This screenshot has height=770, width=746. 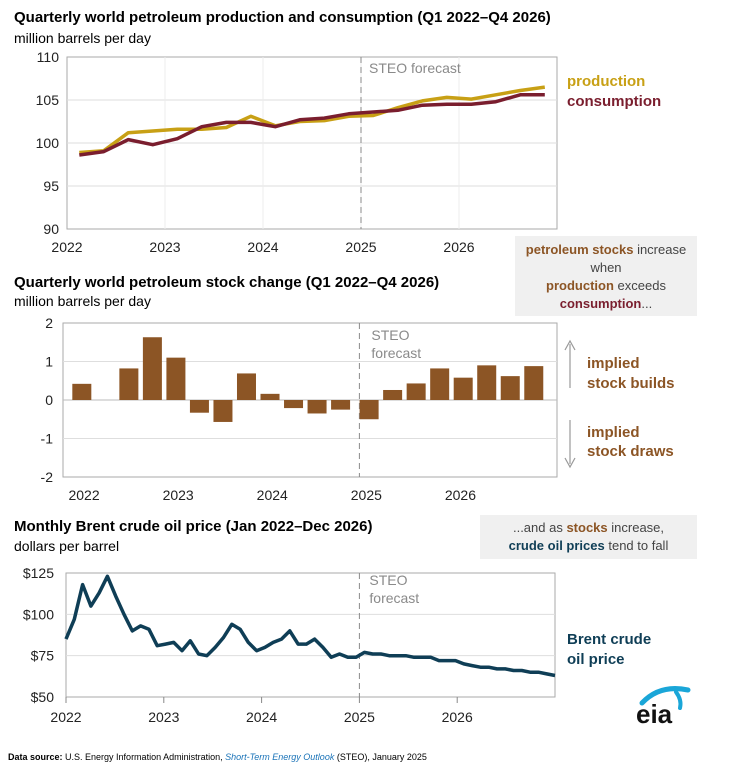 What do you see at coordinates (310, 626) in the screenshot?
I see `series-line-brent` at bounding box center [310, 626].